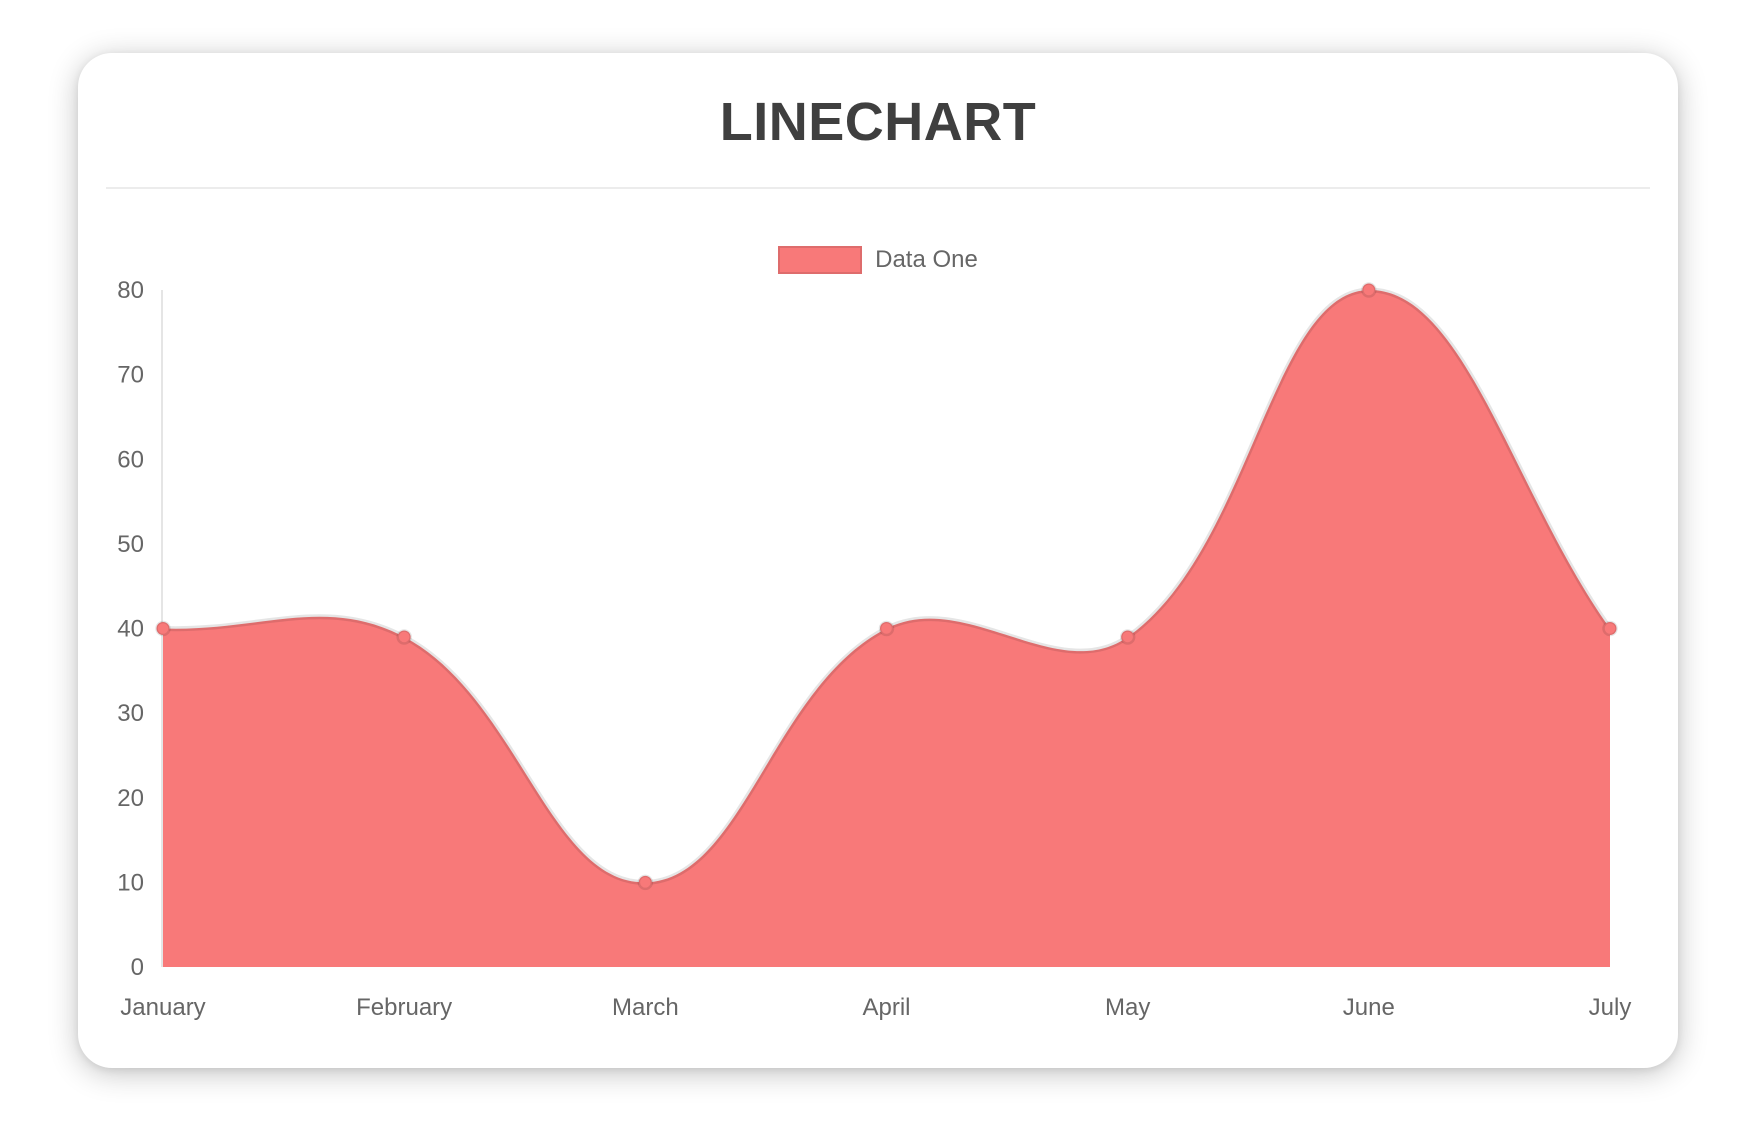 This screenshot has width=1763, height=1130. I want to click on y-tick-label-30: 30, so click(130, 713).